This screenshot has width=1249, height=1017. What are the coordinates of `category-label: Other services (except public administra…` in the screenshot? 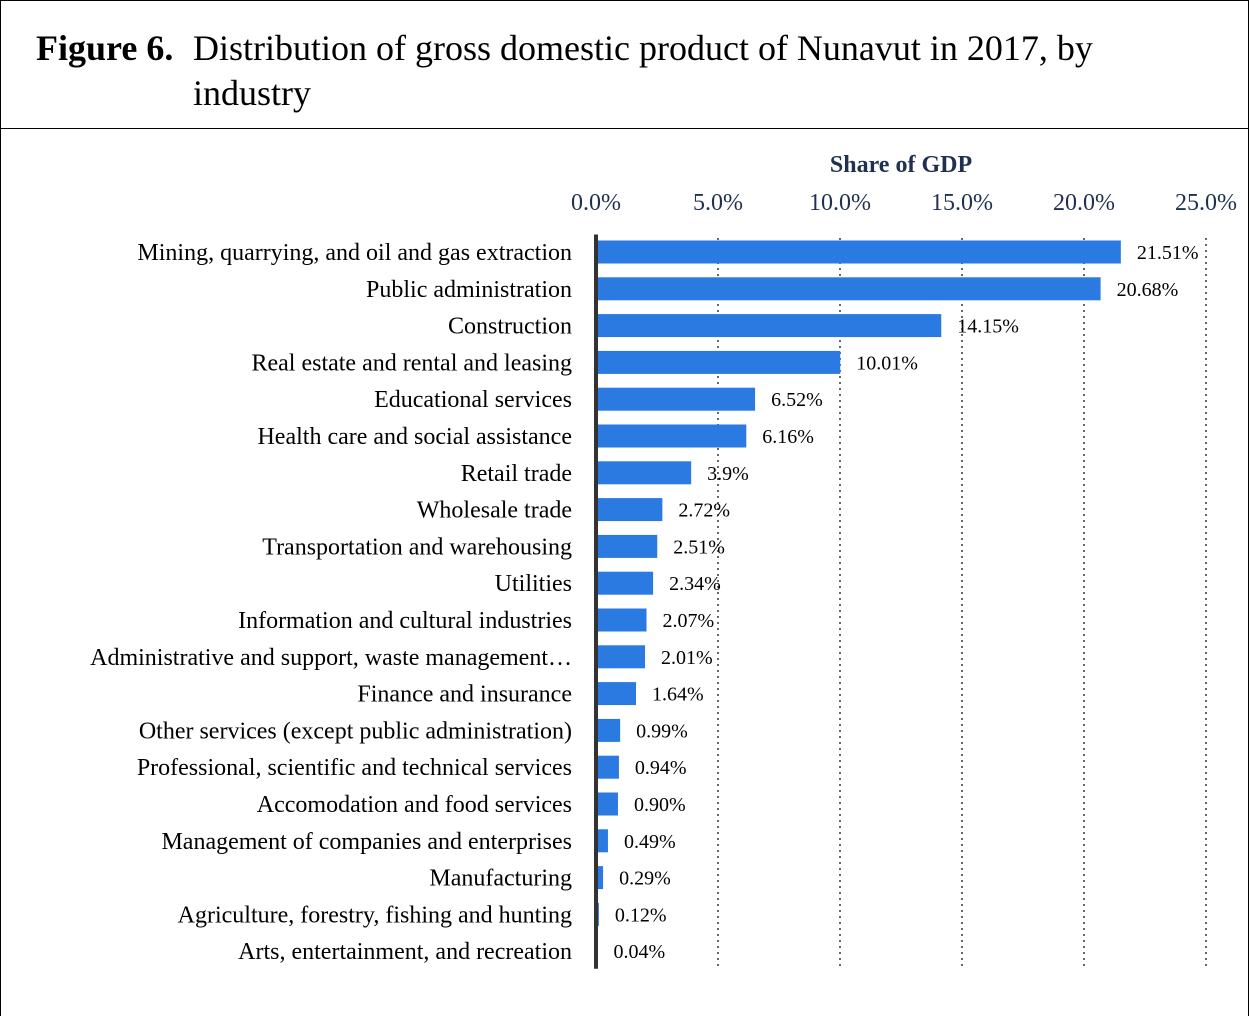 It's located at (355, 731).